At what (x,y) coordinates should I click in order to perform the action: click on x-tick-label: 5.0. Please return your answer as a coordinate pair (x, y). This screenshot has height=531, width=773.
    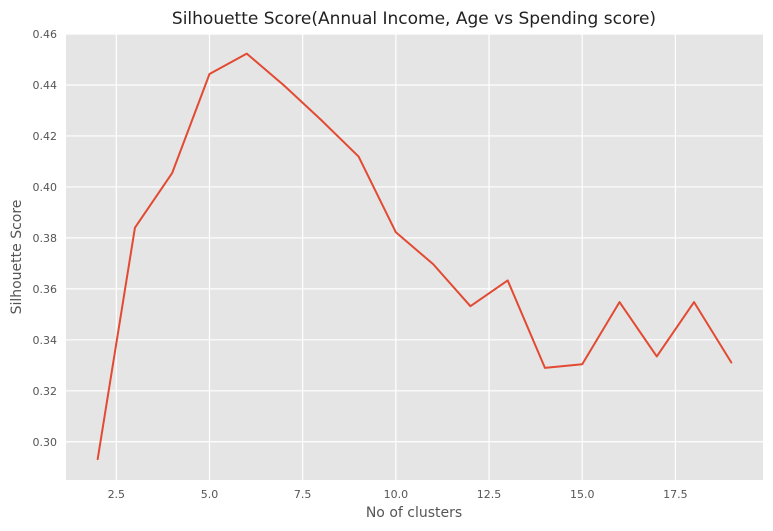
    Looking at the image, I should click on (210, 494).